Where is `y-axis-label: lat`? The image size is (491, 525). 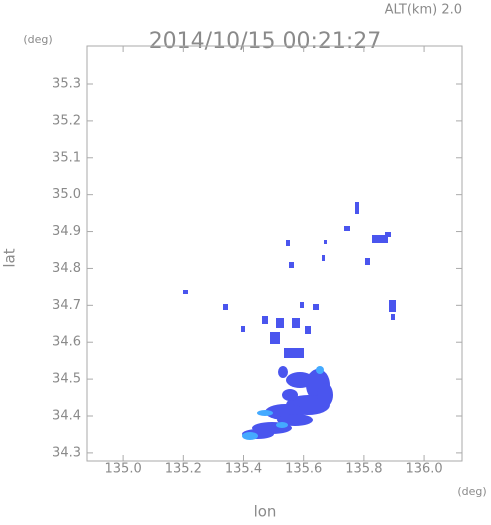
y-axis-label: lat is located at coordinates (10, 257).